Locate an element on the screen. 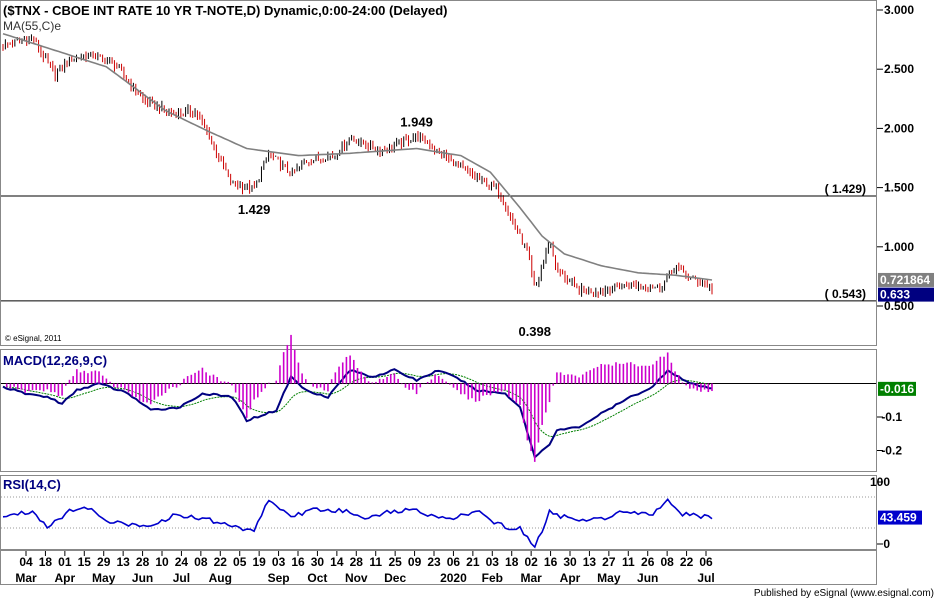 The width and height of the screenshot is (937, 600). price-axis-label: 2.500 is located at coordinates (899, 69).